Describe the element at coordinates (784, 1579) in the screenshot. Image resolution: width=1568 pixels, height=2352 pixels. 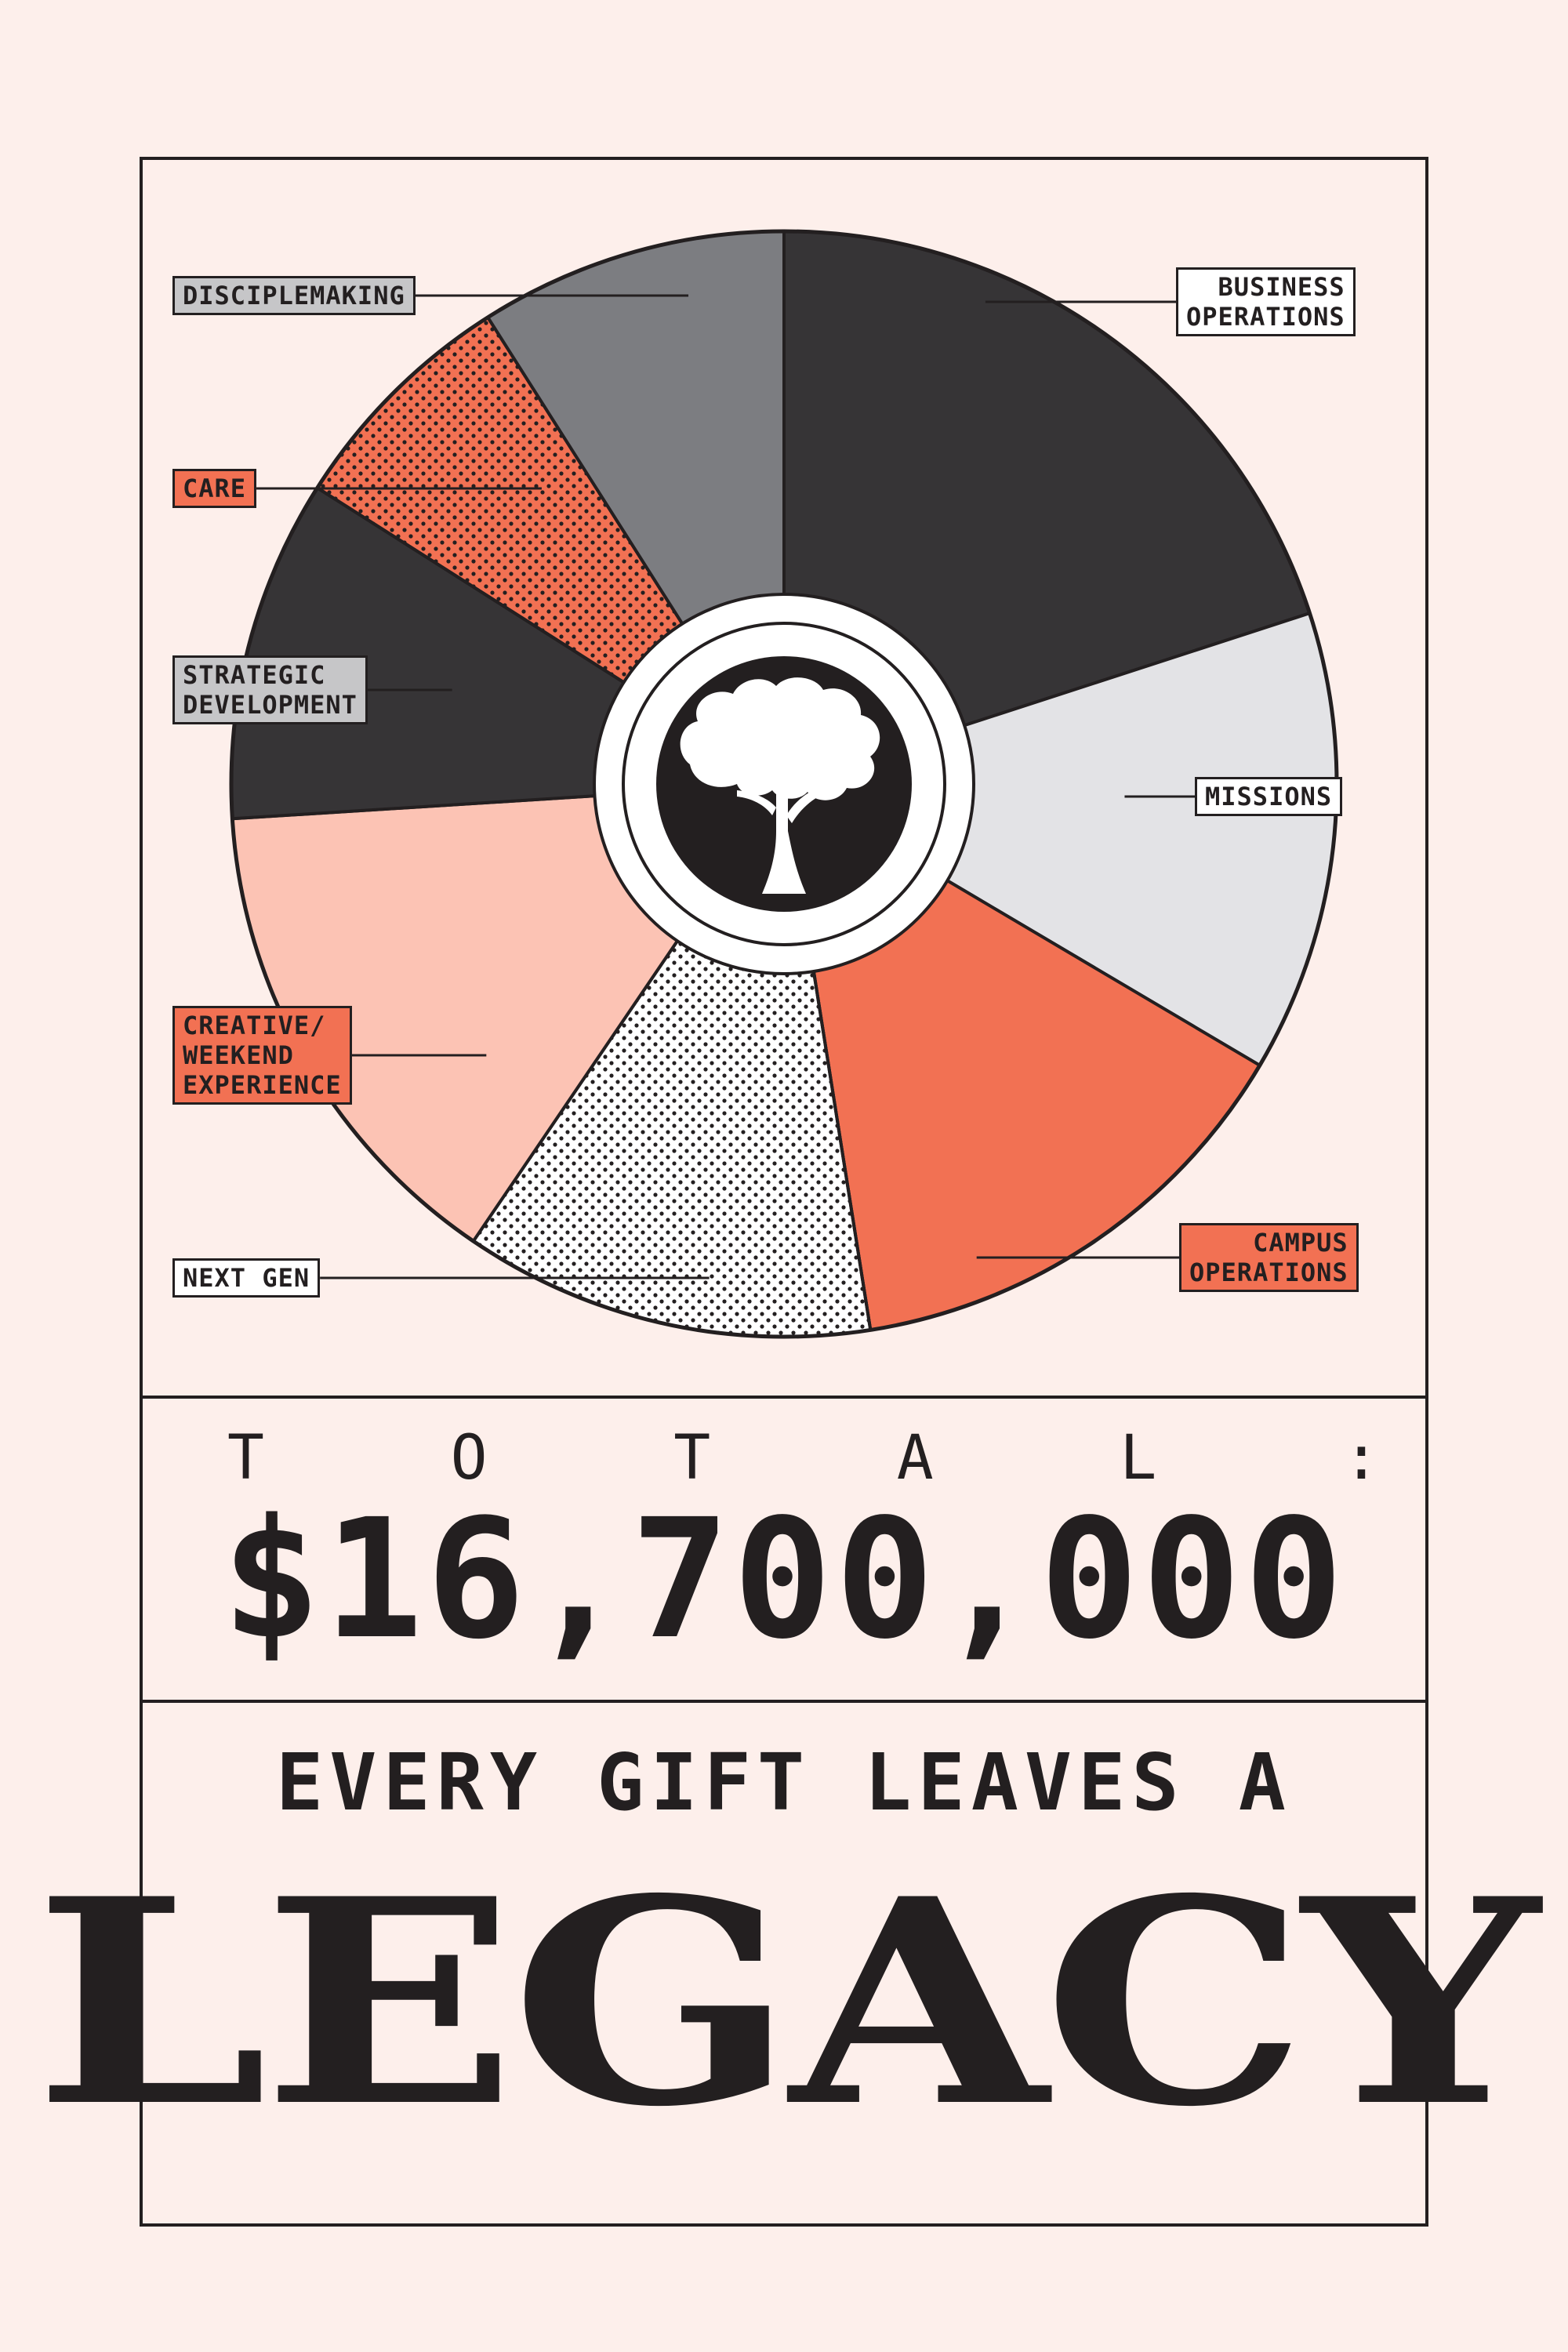
I see `total-amount: $16,700,000` at that location.